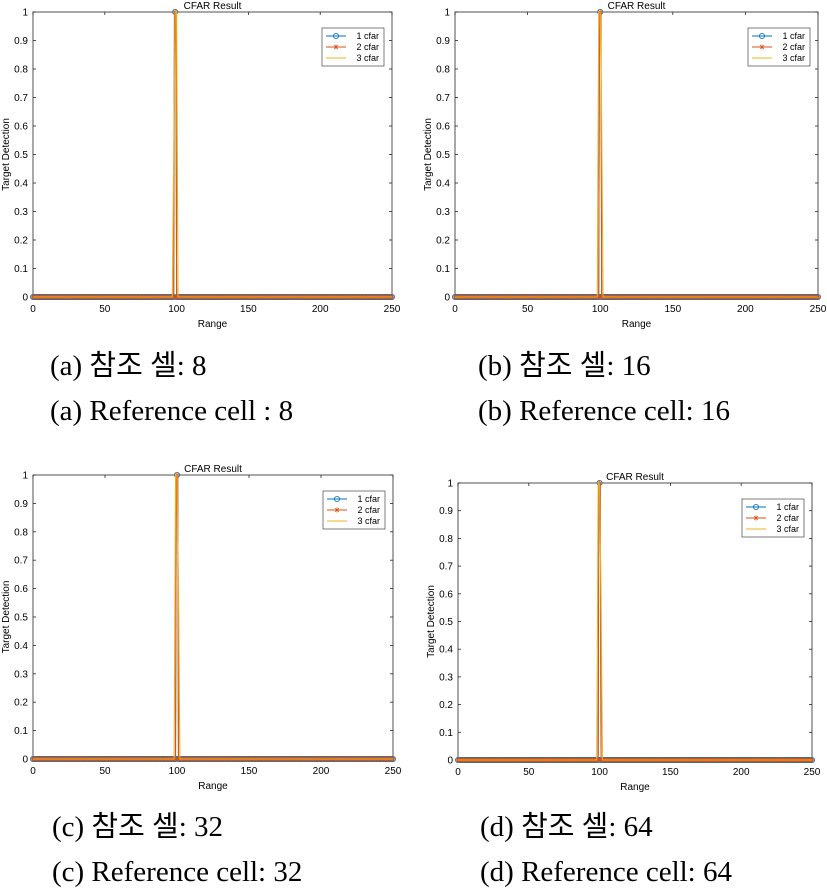 Image resolution: width=827 pixels, height=892 pixels. Describe the element at coordinates (172, 411) in the screenshot. I see `caption-a-english: (a) Reference cell : 8` at that location.